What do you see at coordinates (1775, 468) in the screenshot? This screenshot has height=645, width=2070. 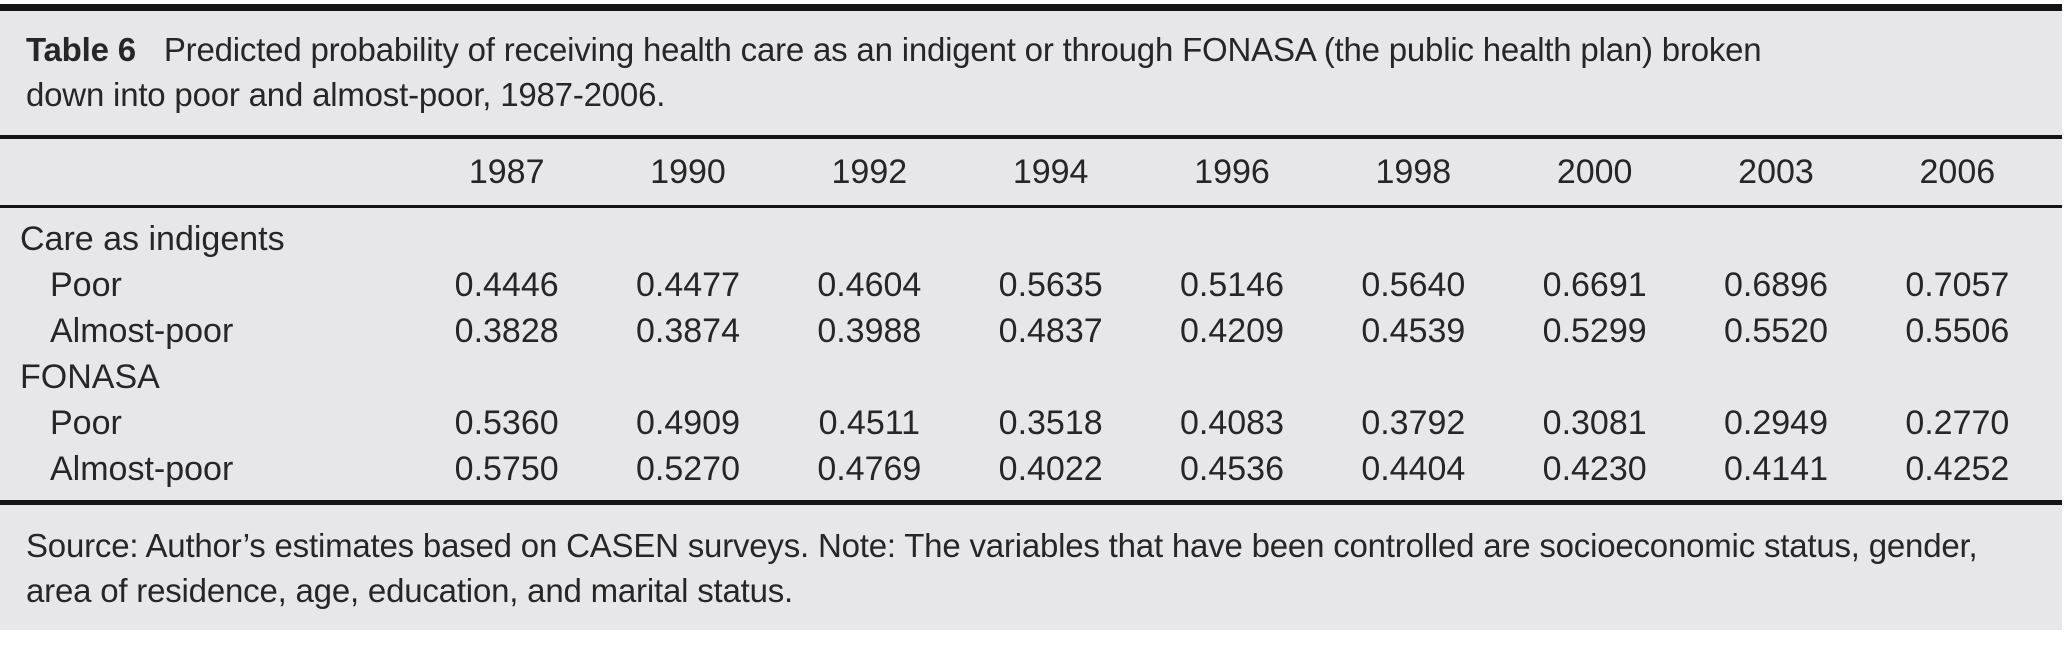 I see `value-cell: 0.4141` at bounding box center [1775, 468].